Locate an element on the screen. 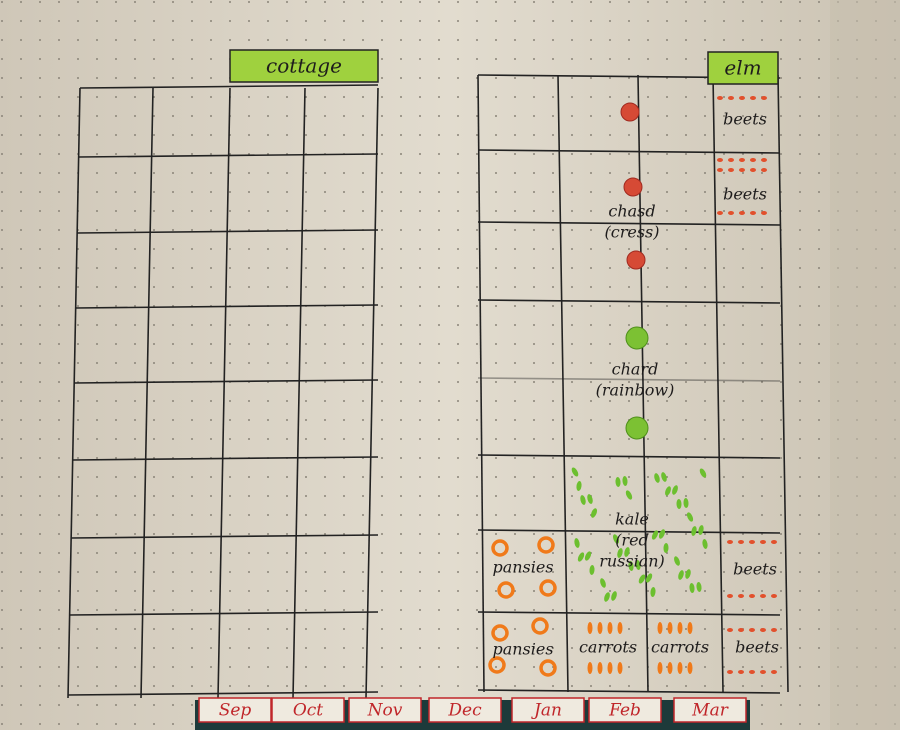 This screenshot has height=730, width=900. plant-label: carrots is located at coordinates (680, 647).